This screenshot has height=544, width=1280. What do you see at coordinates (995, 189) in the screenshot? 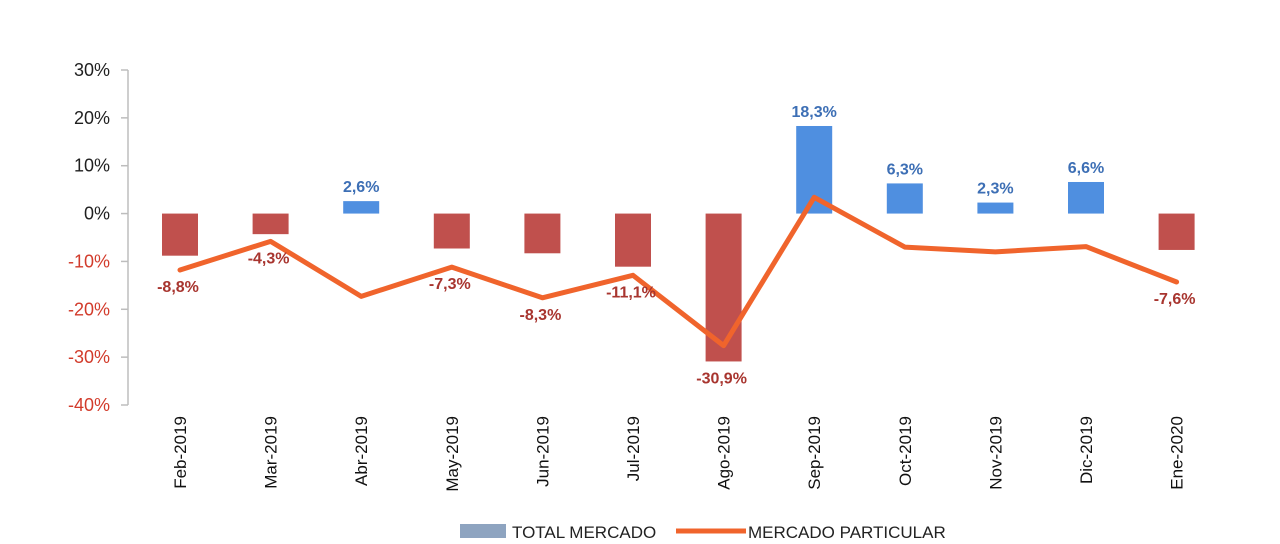
I see `data-label-nov-2019: 2,3%` at bounding box center [995, 189].